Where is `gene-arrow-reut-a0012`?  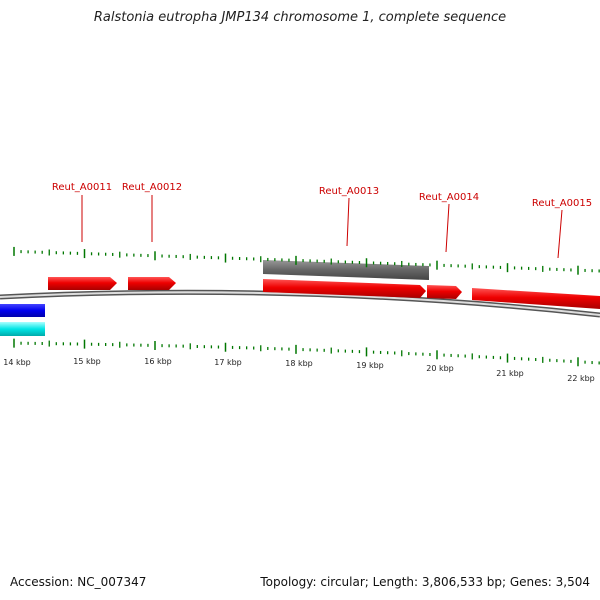
gene-arrow-reut-a0012 is located at coordinates (152, 283).